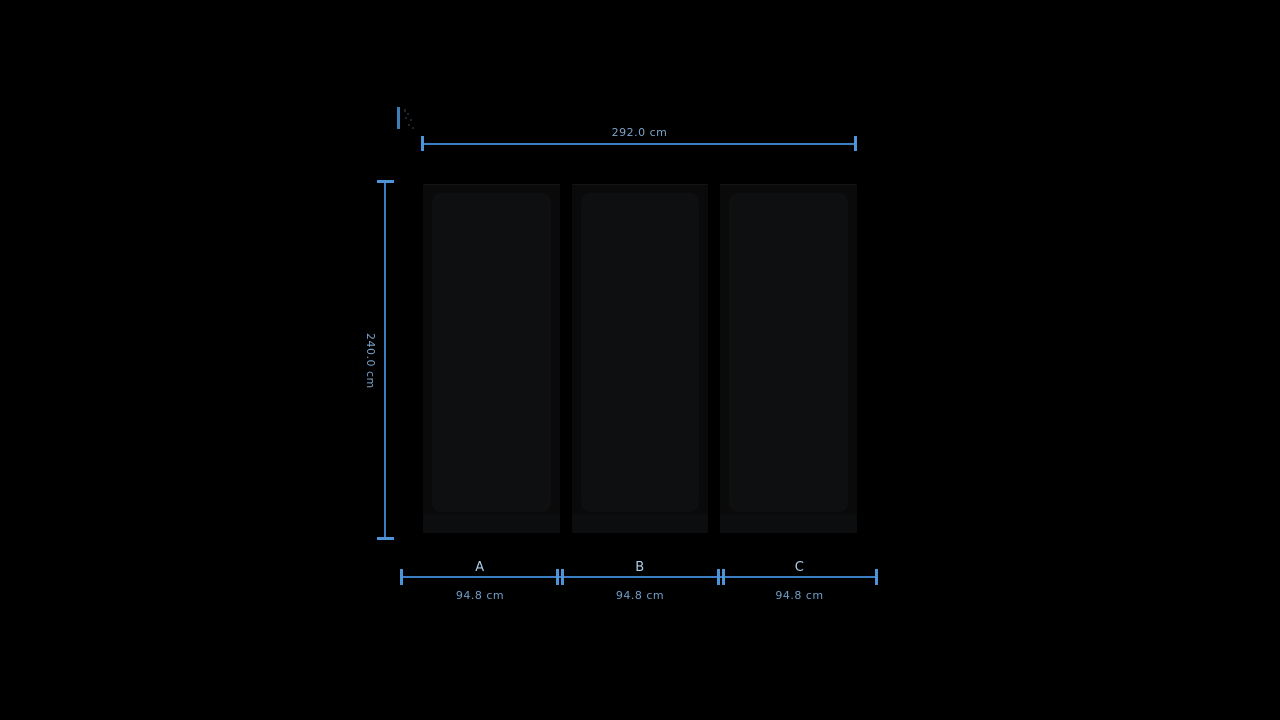 This screenshot has width=1280, height=720. I want to click on text-caret-icon, so click(398, 118).